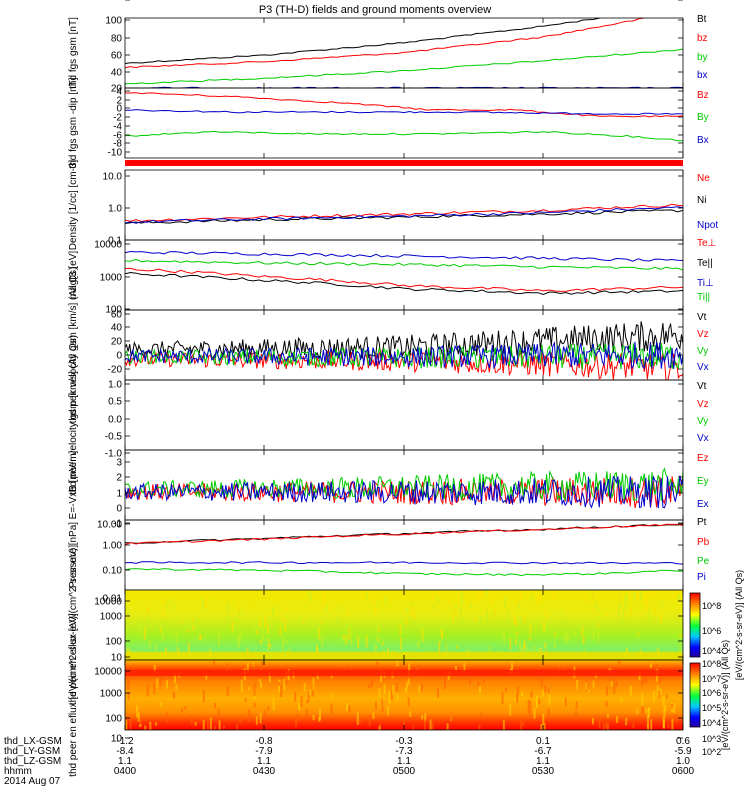 The height and width of the screenshot is (805, 750). I want to click on y-tick-label: 0, so click(119, 509).